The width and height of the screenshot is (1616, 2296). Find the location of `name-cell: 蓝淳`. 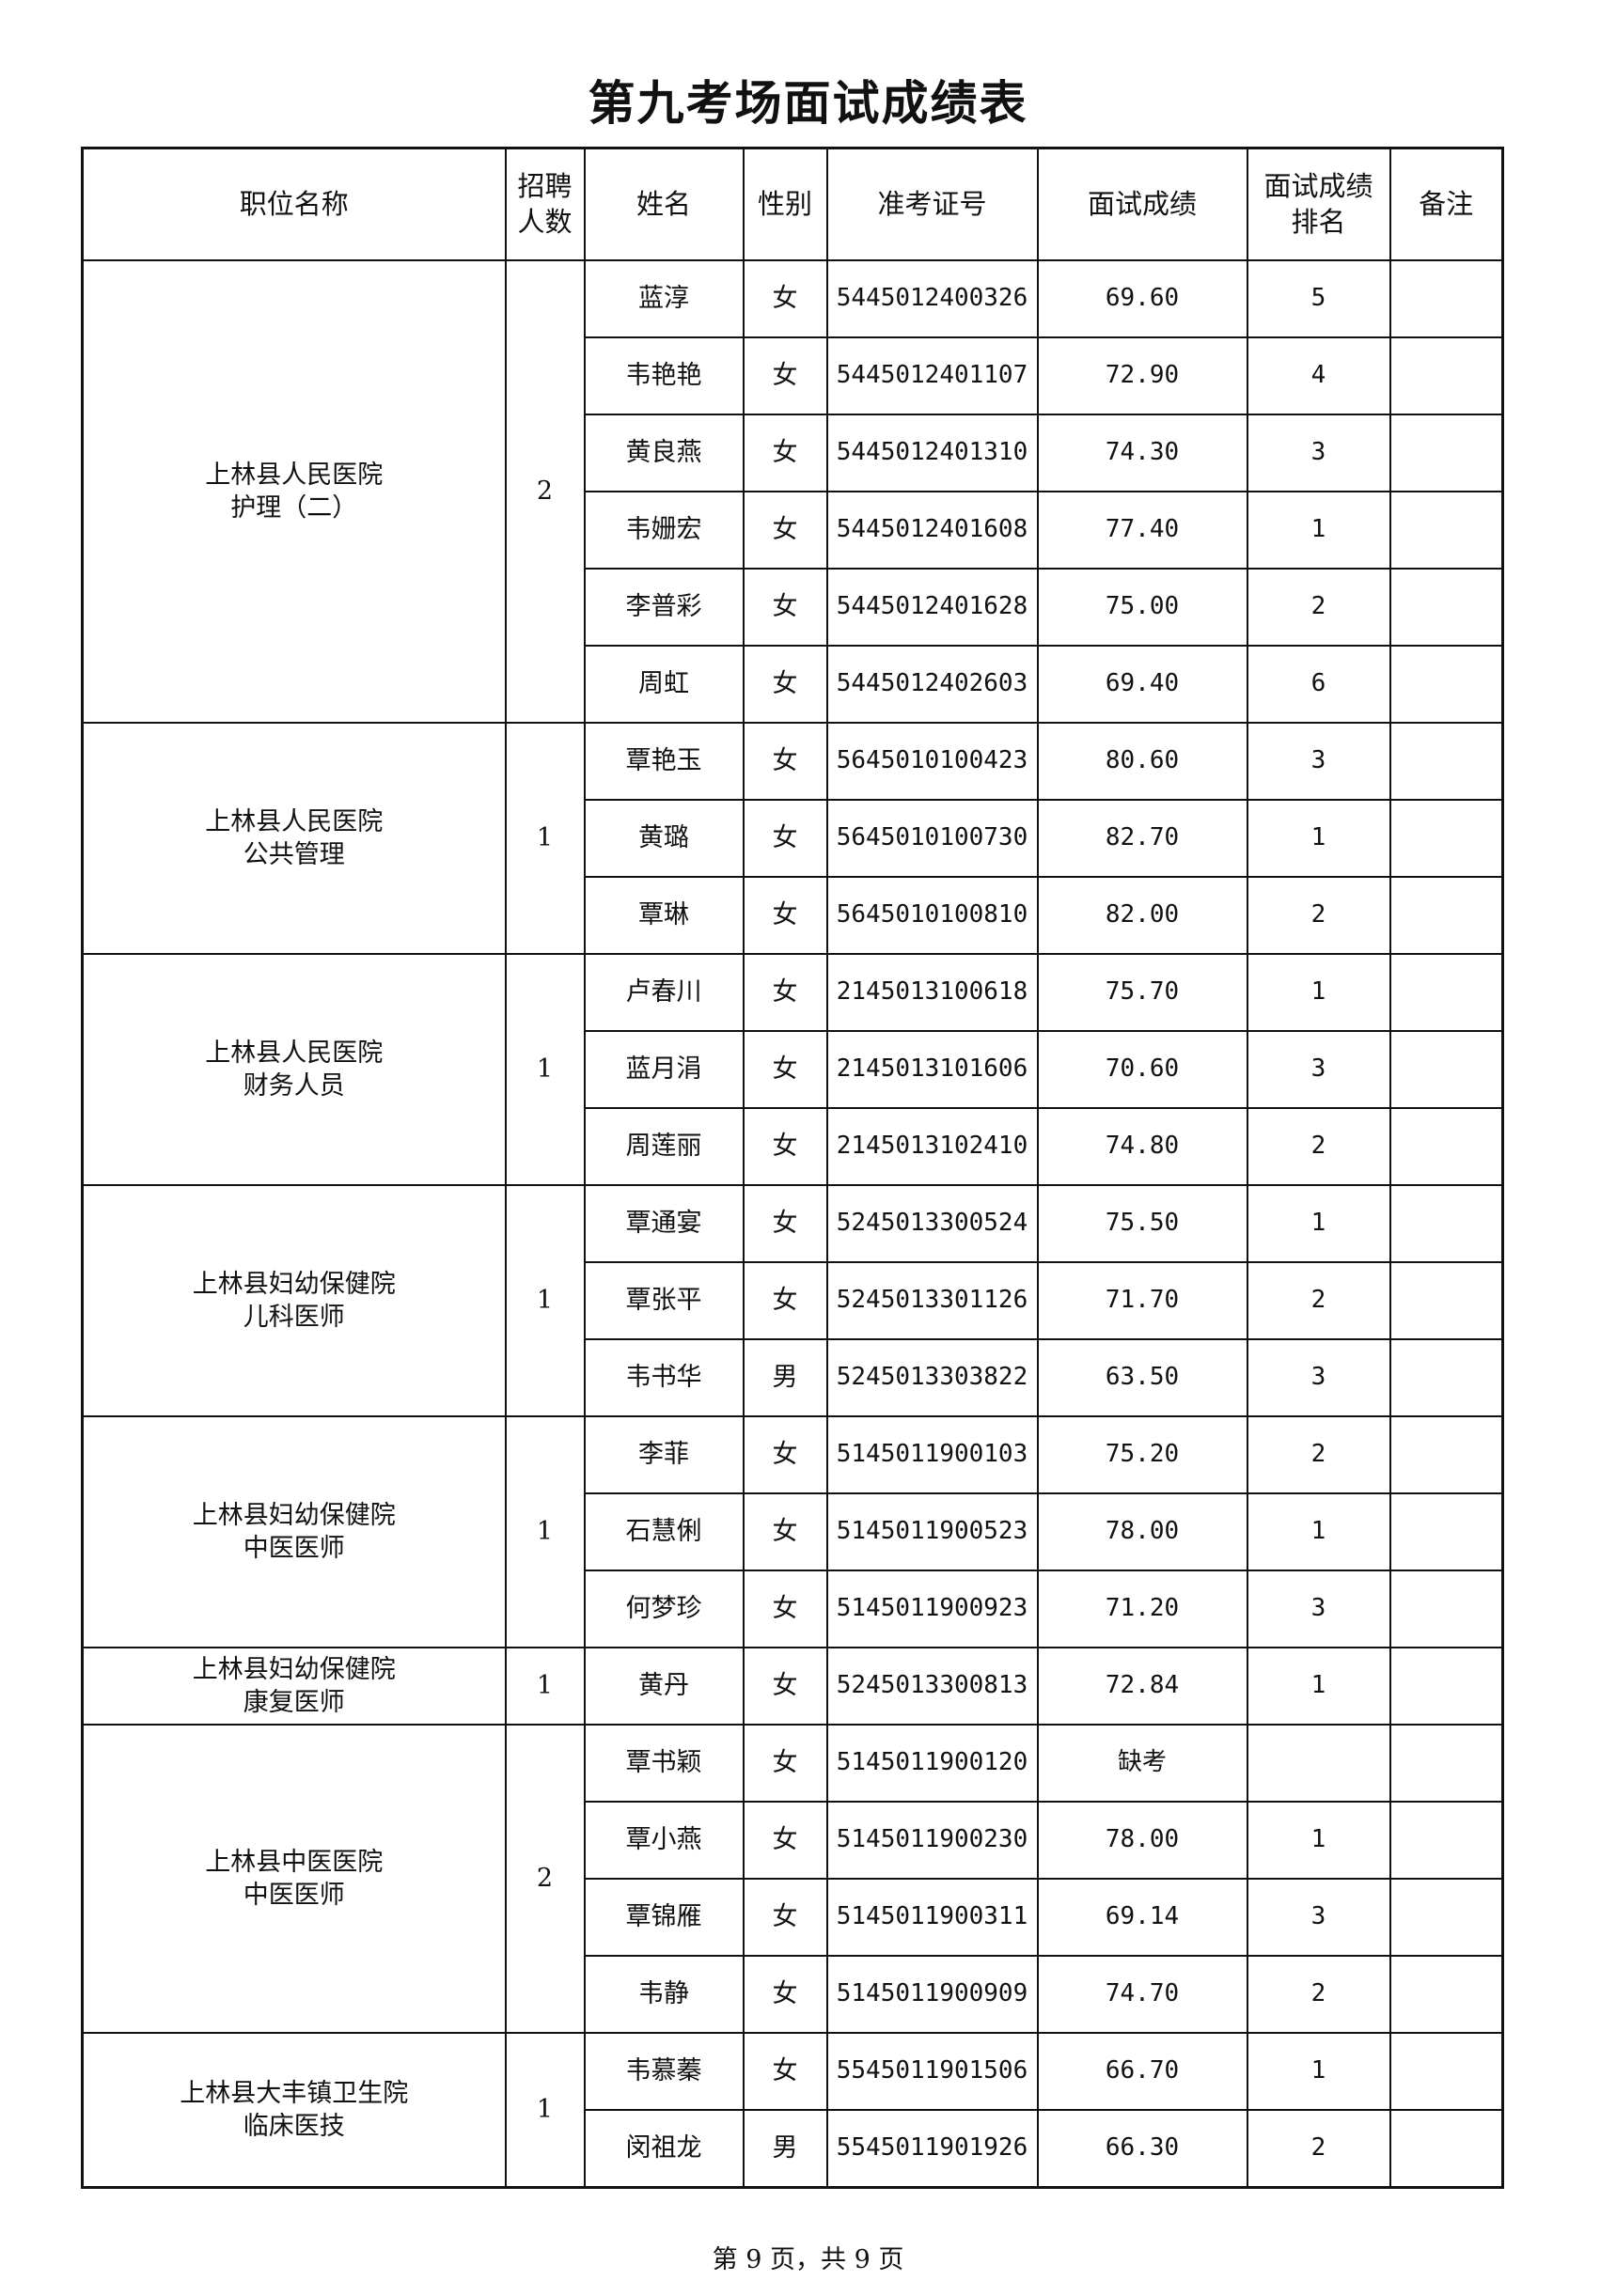

name-cell: 蓝淳 is located at coordinates (664, 298).